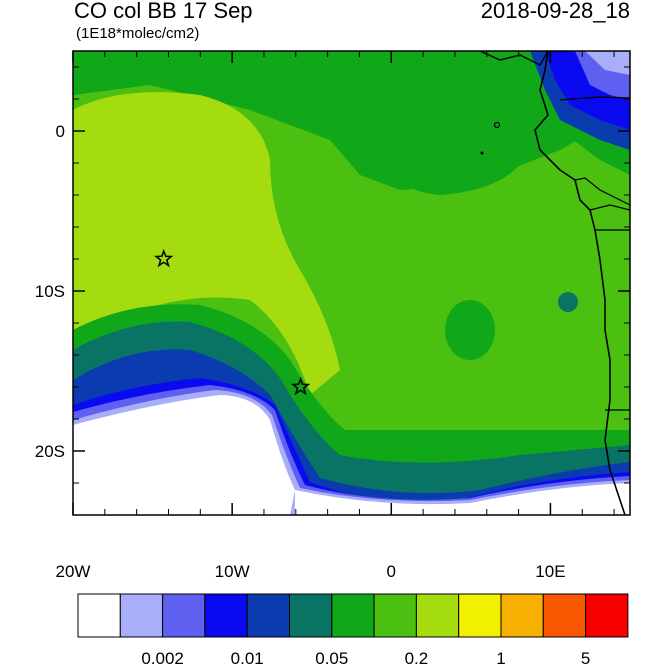 The height and width of the screenshot is (667, 650). Describe the element at coordinates (247, 658) in the screenshot. I see `colorbar-label: 0.01` at that location.